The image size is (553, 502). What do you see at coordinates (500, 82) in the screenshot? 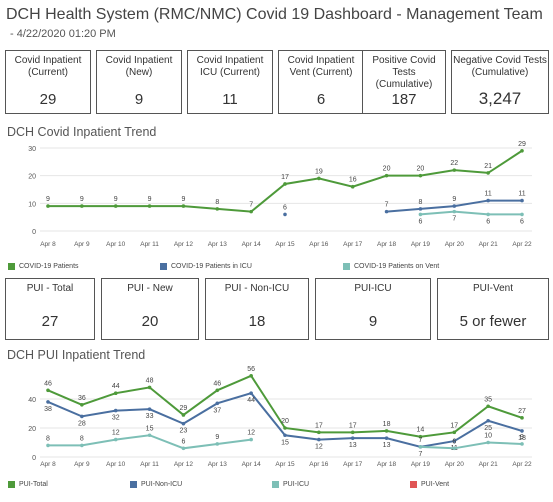
I see `kpi-card-negative-tests: Negative Covid Tests (Cumulative) 3,247` at bounding box center [500, 82].